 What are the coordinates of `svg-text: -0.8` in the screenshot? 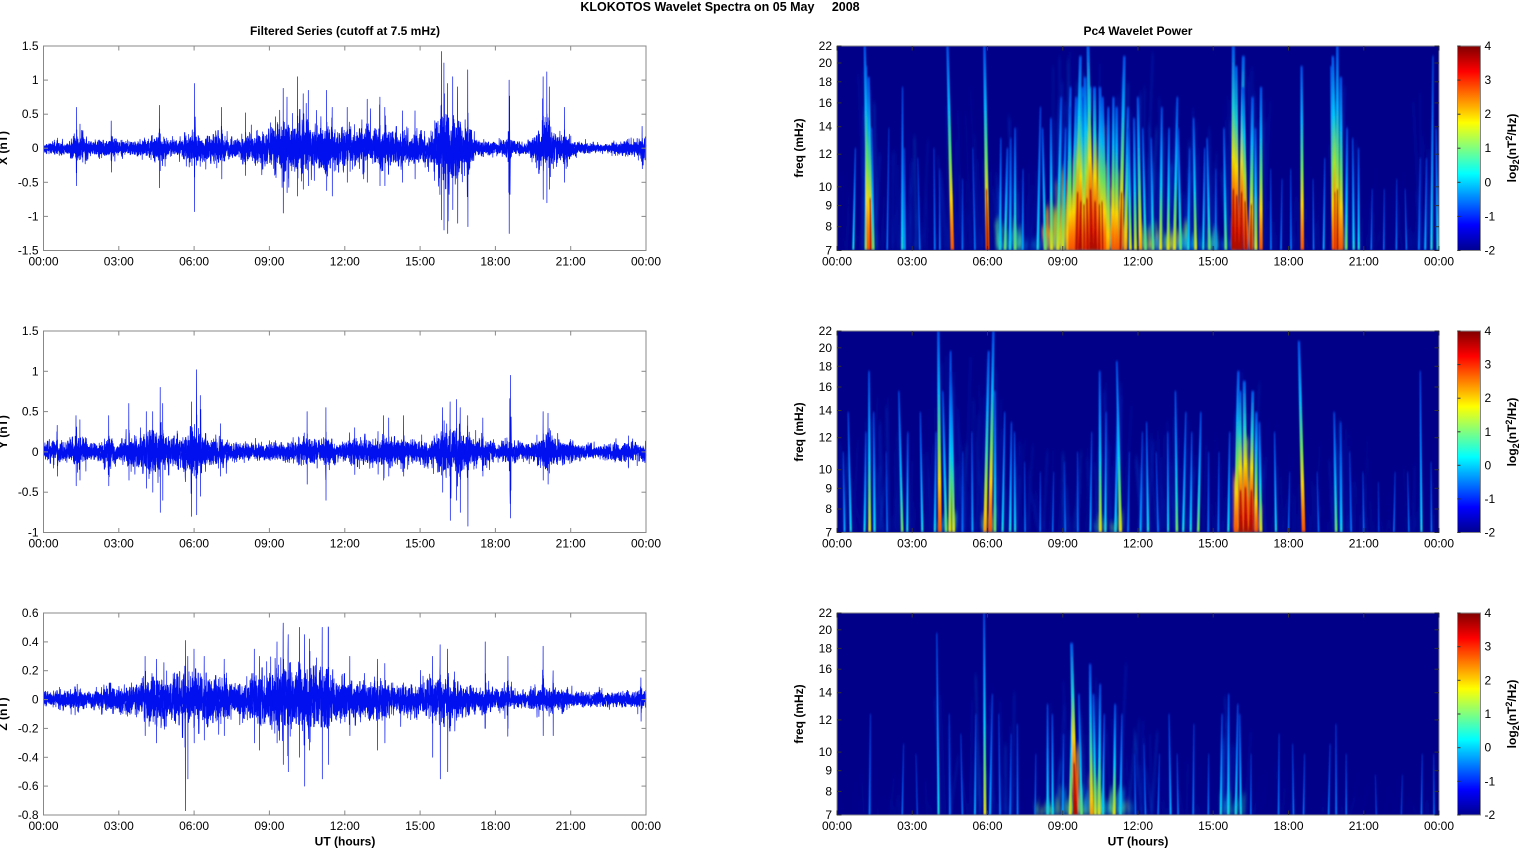 It's located at (28, 815).